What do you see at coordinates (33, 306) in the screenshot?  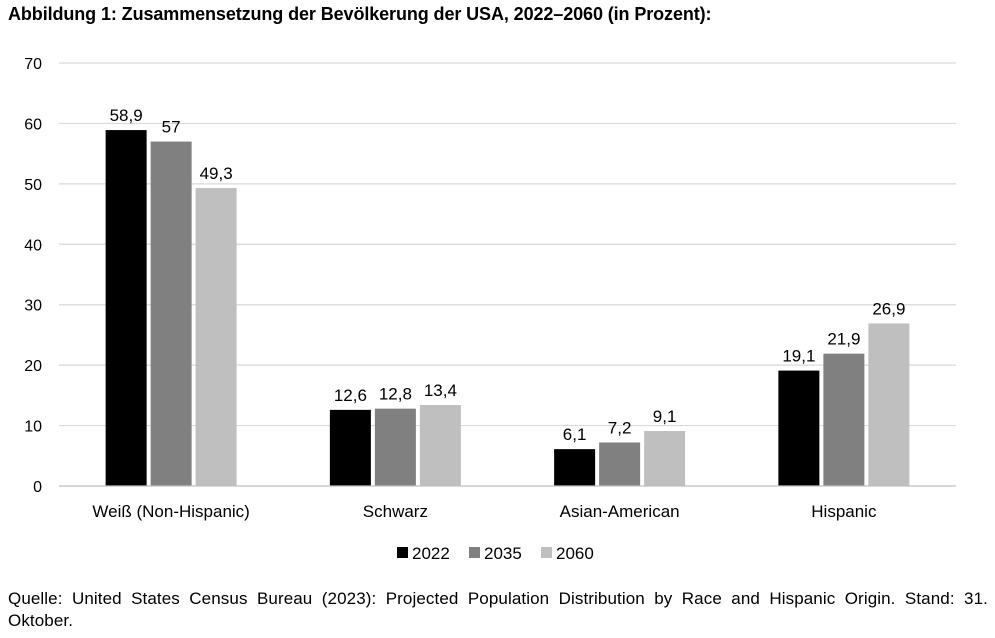 I see `y-tick-30: 30` at bounding box center [33, 306].